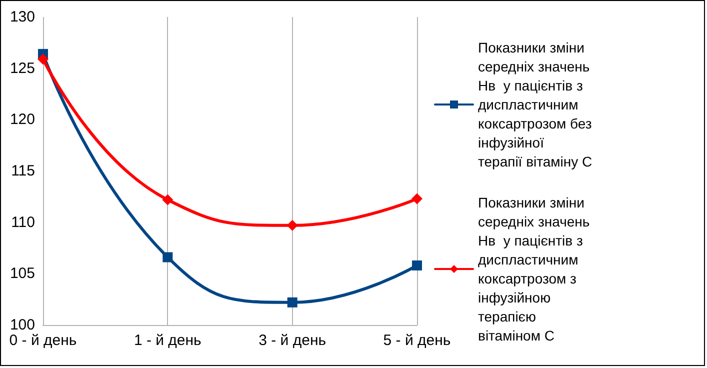 The image size is (707, 368). Describe the element at coordinates (536, 269) in the screenshot. I see `legend-label: Показники зміни середніх значень Нв у пацієнтів з диспластичним коксартрозом з інфузійною терапією вітаміном С` at that location.